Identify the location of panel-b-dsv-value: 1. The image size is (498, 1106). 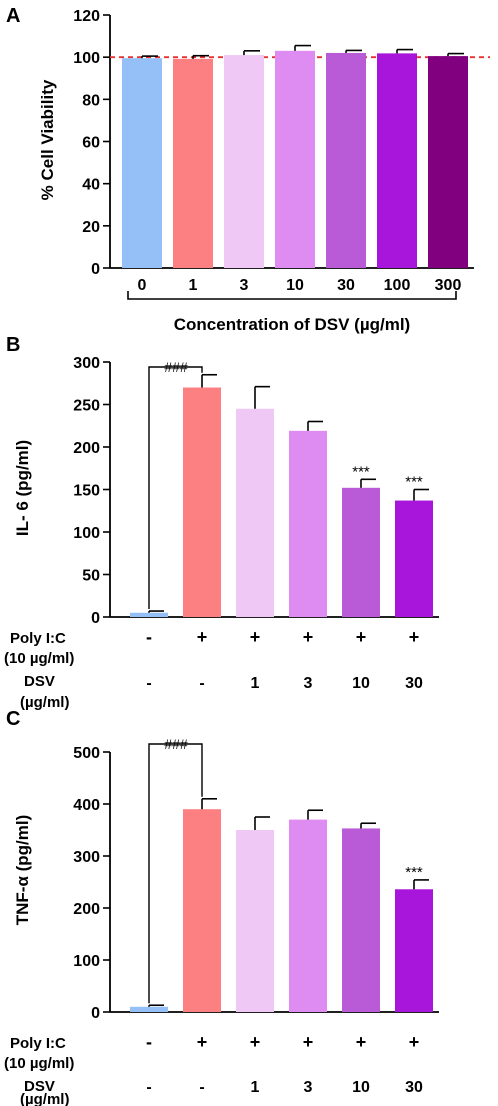
(255, 683).